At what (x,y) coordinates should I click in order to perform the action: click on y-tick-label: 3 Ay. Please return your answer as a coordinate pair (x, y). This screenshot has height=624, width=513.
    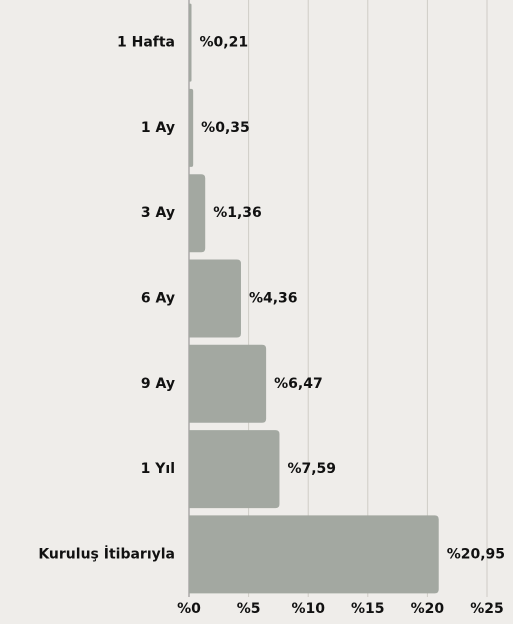
    Looking at the image, I should click on (158, 213).